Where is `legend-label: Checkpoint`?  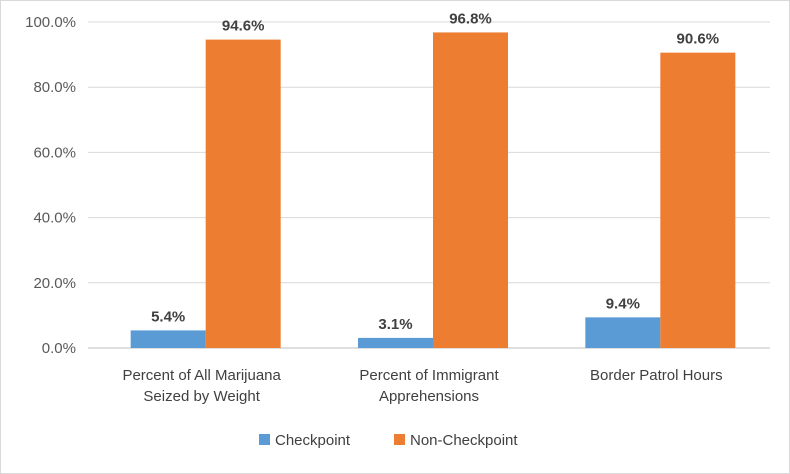 legend-label: Checkpoint is located at coordinates (313, 440).